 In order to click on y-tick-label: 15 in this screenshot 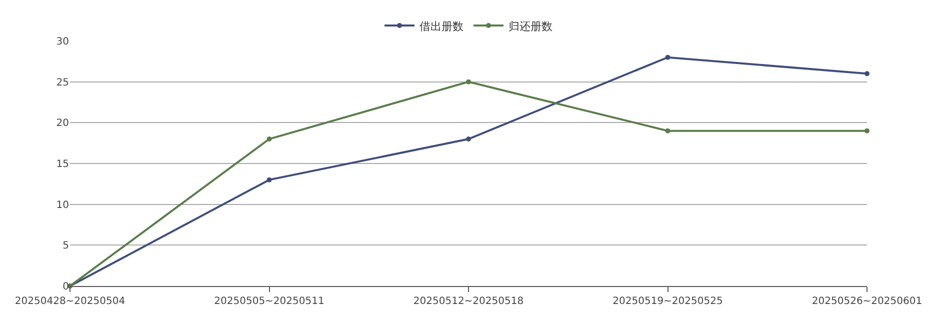, I will do `click(62, 164)`.